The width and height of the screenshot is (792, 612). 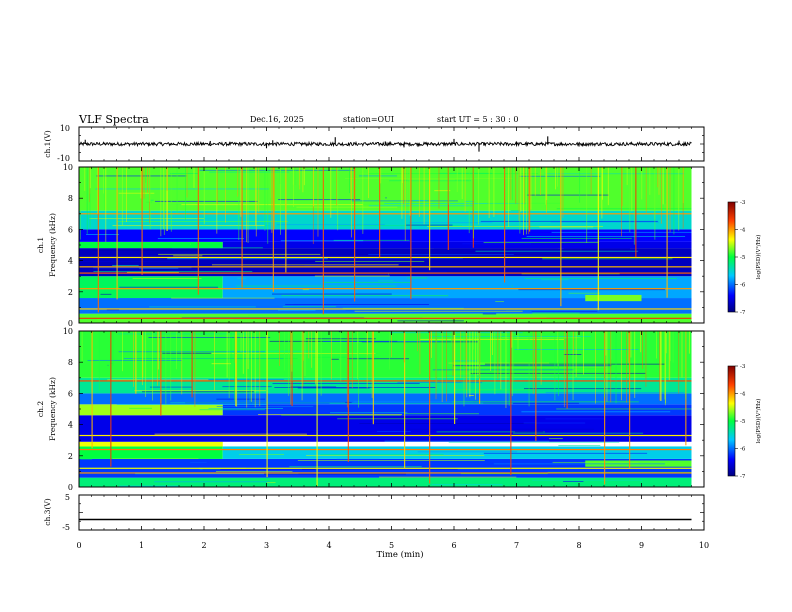 I want to click on ch1-colorbar-scale, so click(x=731, y=257).